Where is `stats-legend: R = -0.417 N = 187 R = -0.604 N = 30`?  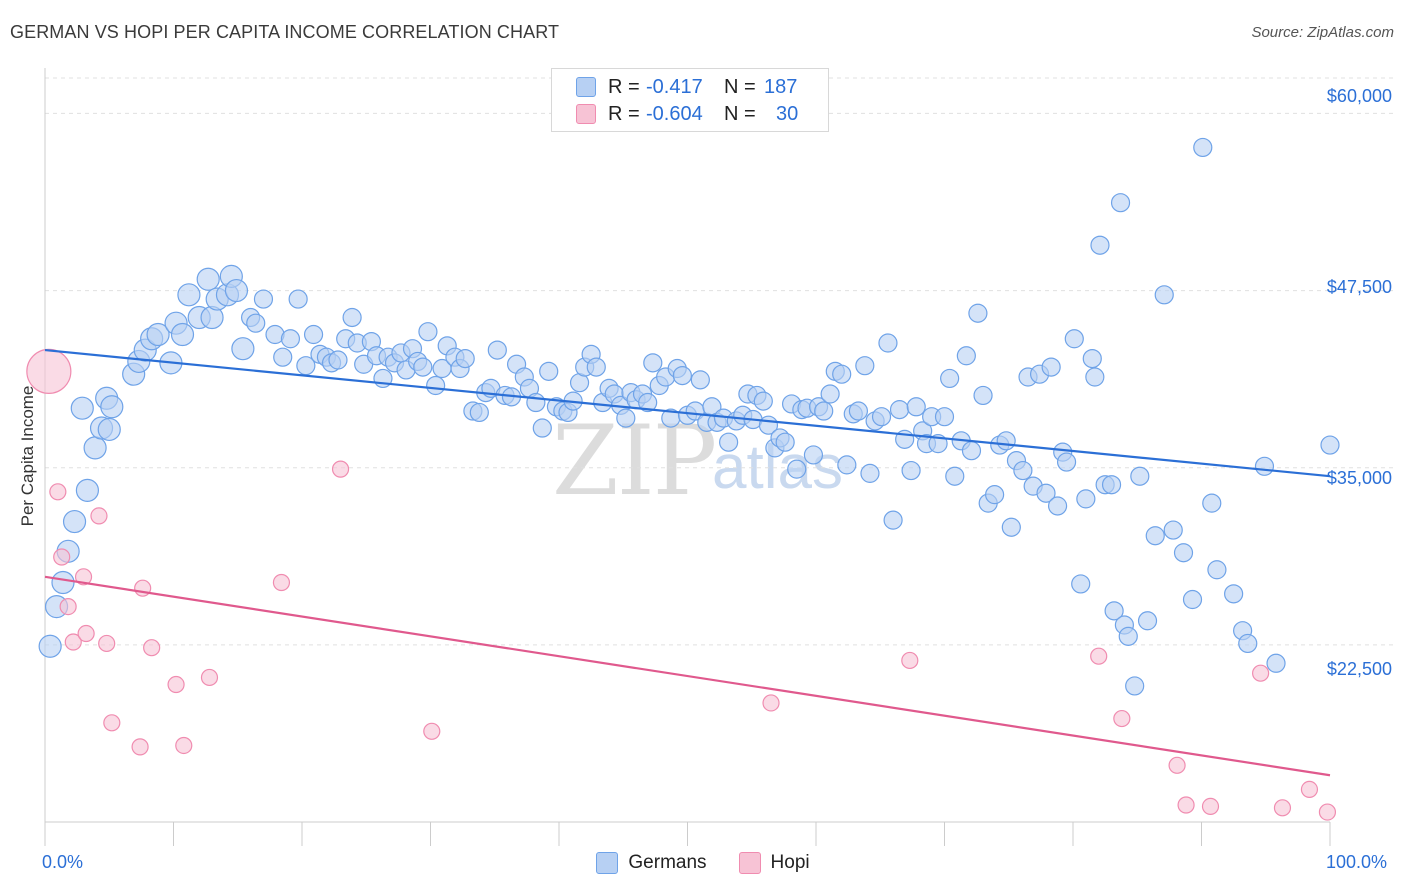 stats-legend: R = -0.417 N = 187 R = -0.604 N = 30 is located at coordinates (690, 100).